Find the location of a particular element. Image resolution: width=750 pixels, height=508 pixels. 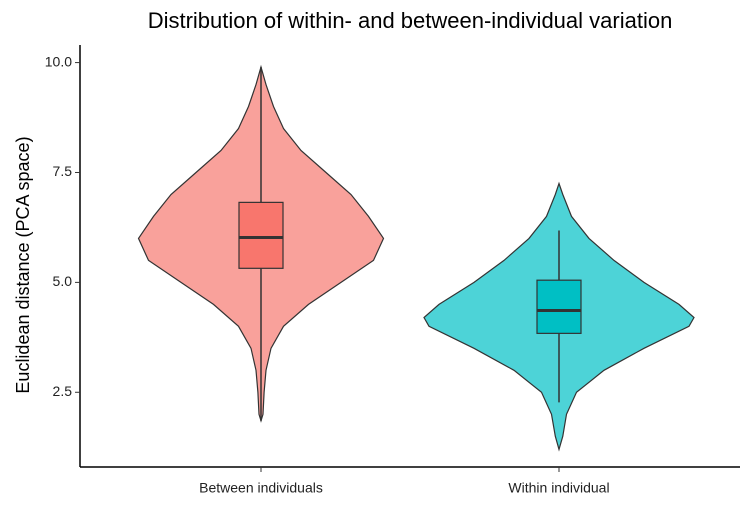

x-tick-label: Within individual is located at coordinates (558, 488).